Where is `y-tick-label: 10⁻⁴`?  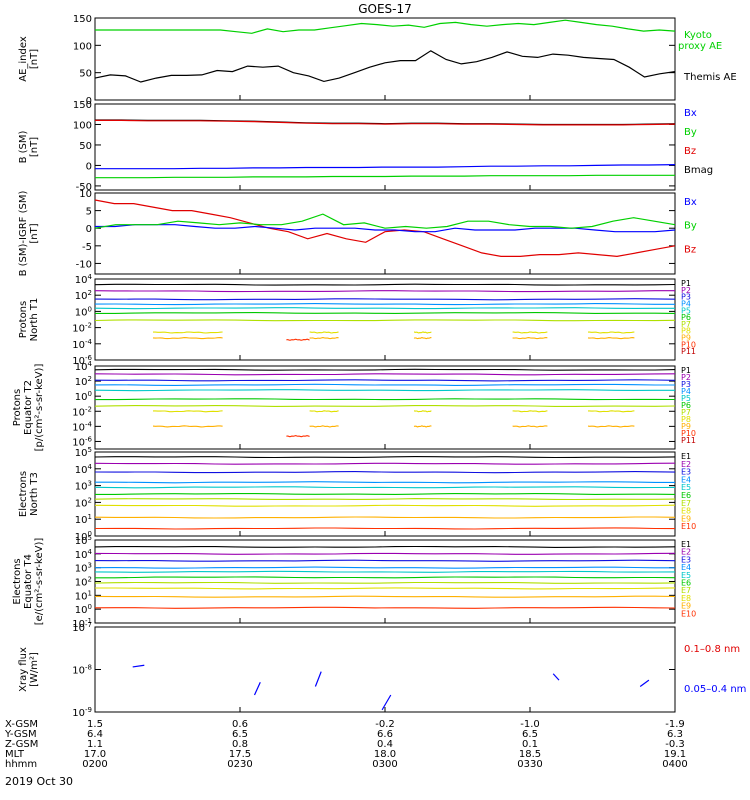 y-tick-label: 10⁻⁴ is located at coordinates (82, 344).